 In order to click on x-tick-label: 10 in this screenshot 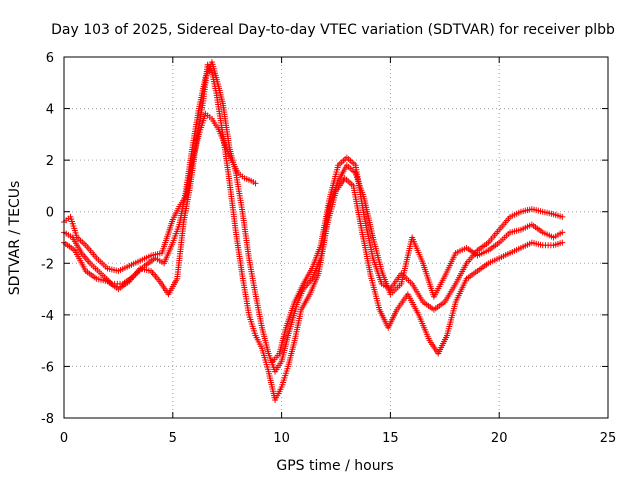, I will do `click(281, 438)`.